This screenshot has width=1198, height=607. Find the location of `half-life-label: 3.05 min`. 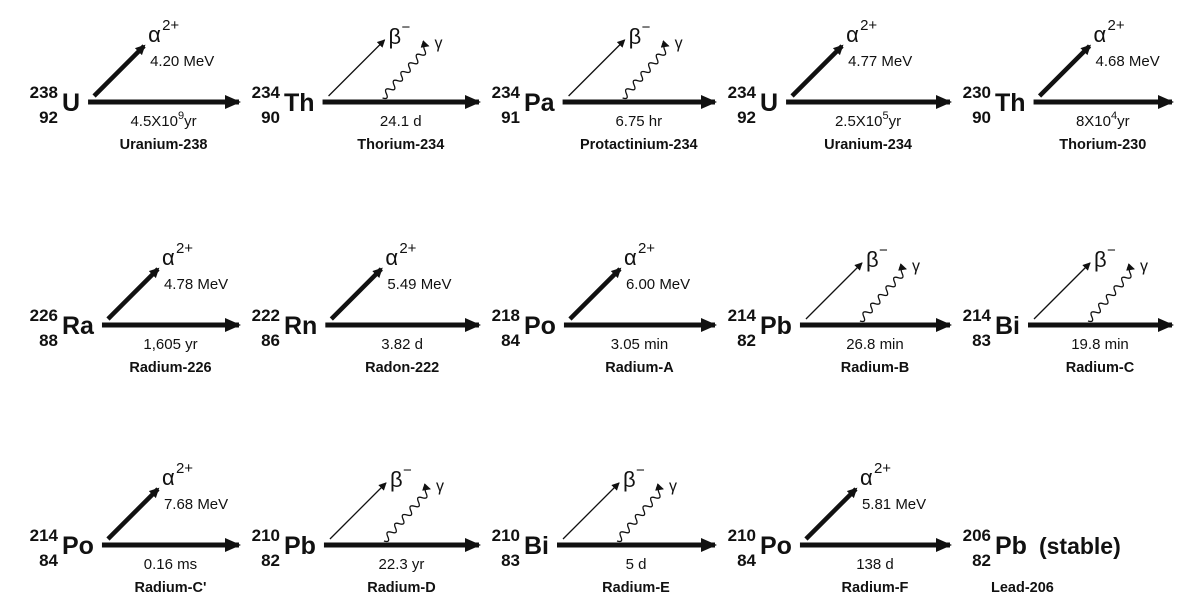

half-life-label: 3.05 min is located at coordinates (640, 344).